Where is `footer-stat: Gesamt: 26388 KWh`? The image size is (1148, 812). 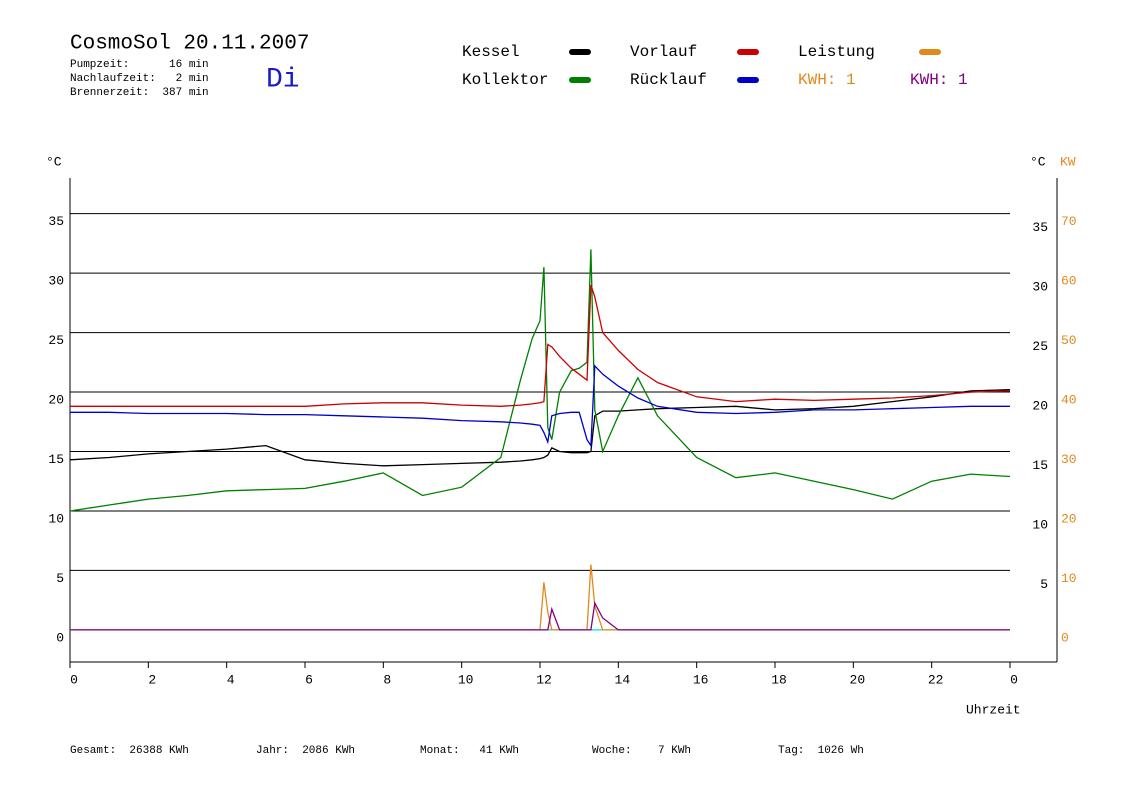
footer-stat: Gesamt: 26388 KWh is located at coordinates (129, 751).